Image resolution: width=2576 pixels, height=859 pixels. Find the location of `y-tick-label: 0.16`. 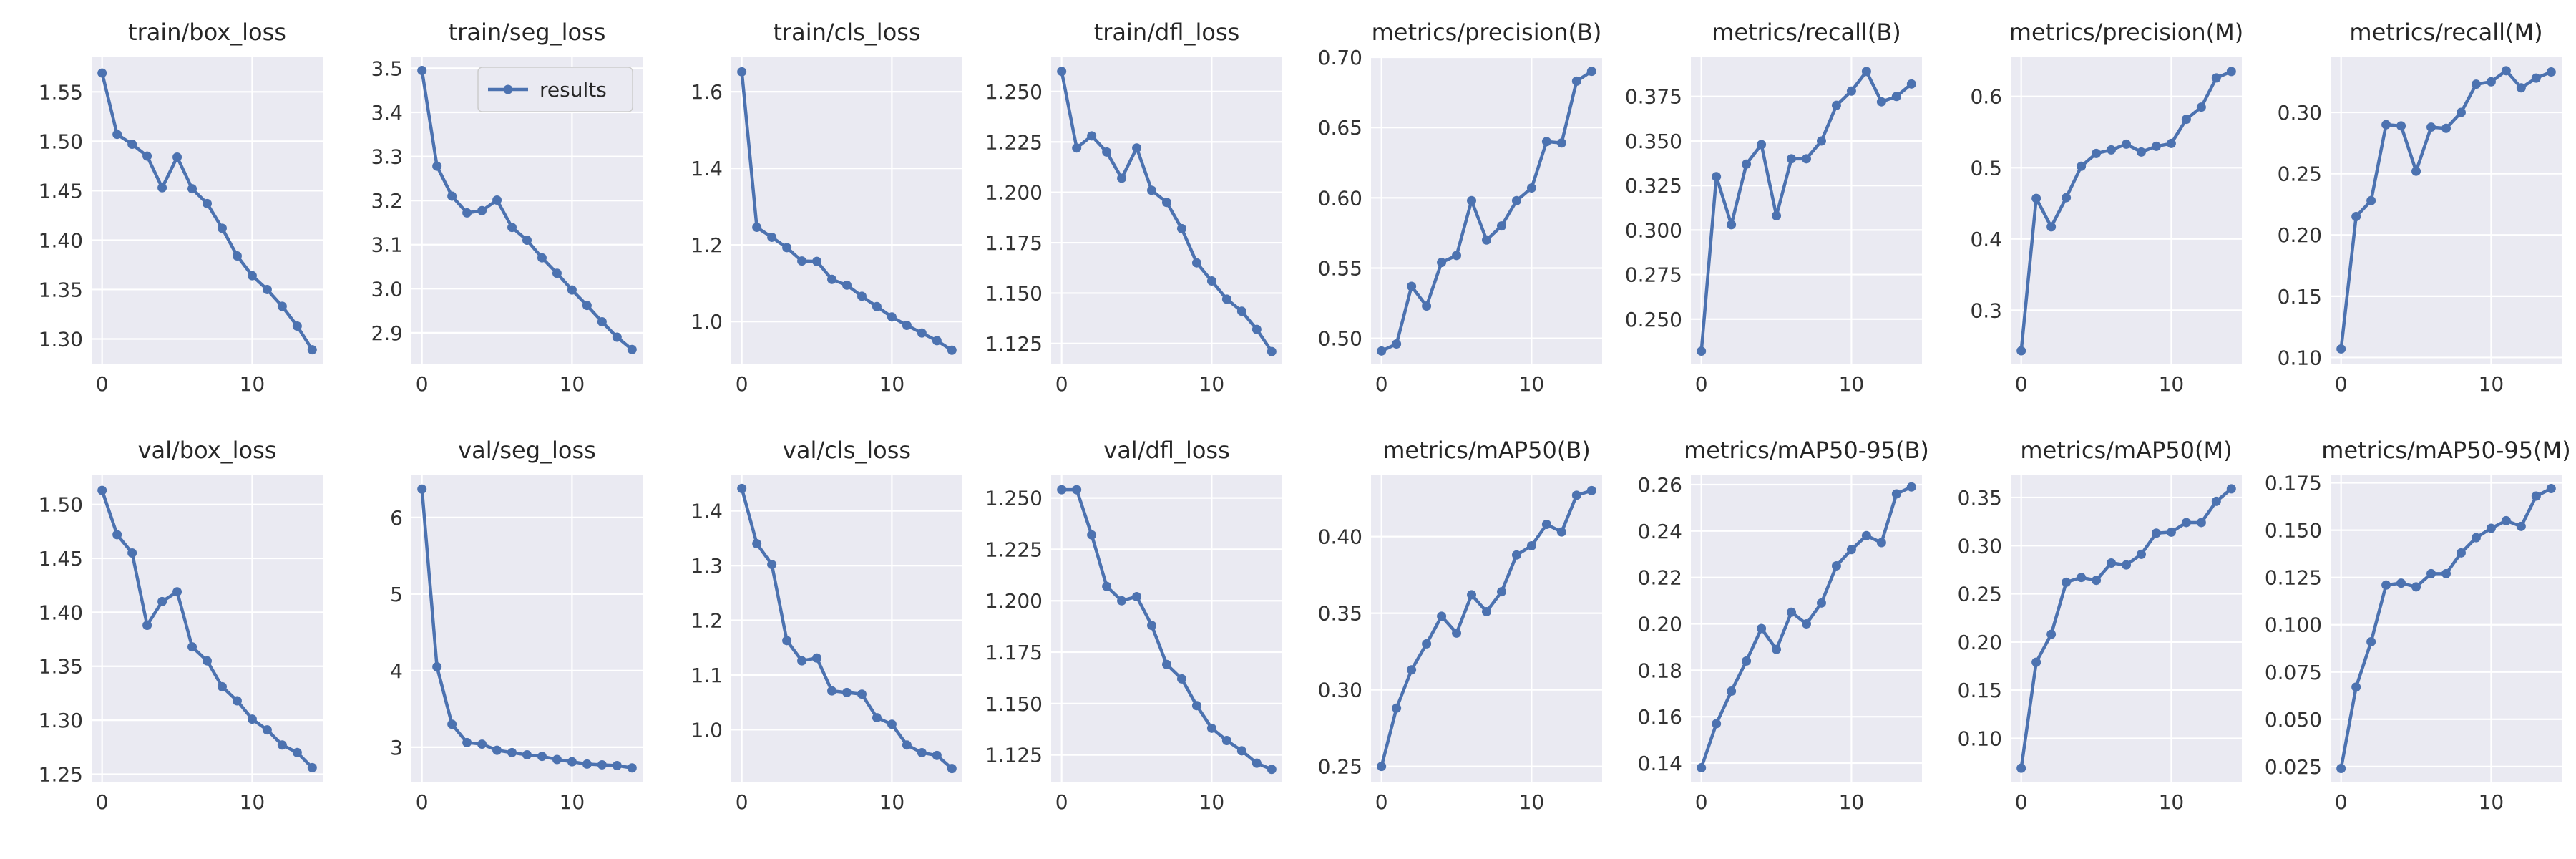

y-tick-label: 0.16 is located at coordinates (1660, 717).